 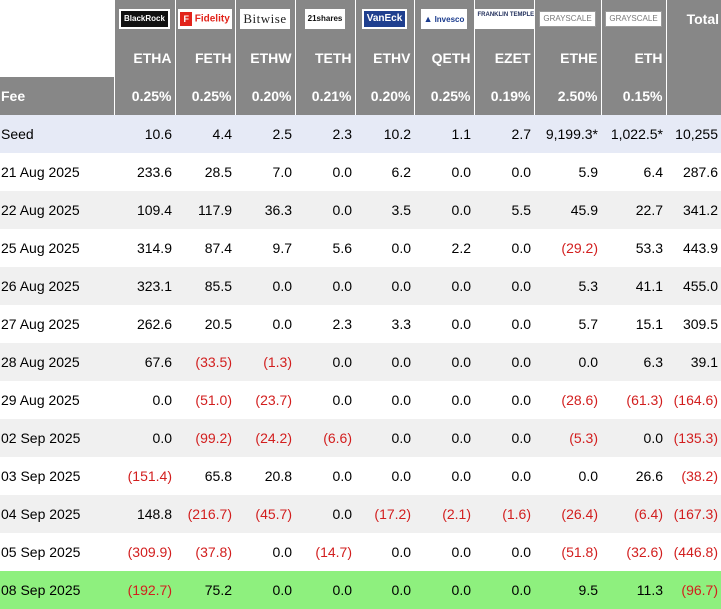 I want to click on flow-cell: 9,199.3*, so click(x=567, y=134).